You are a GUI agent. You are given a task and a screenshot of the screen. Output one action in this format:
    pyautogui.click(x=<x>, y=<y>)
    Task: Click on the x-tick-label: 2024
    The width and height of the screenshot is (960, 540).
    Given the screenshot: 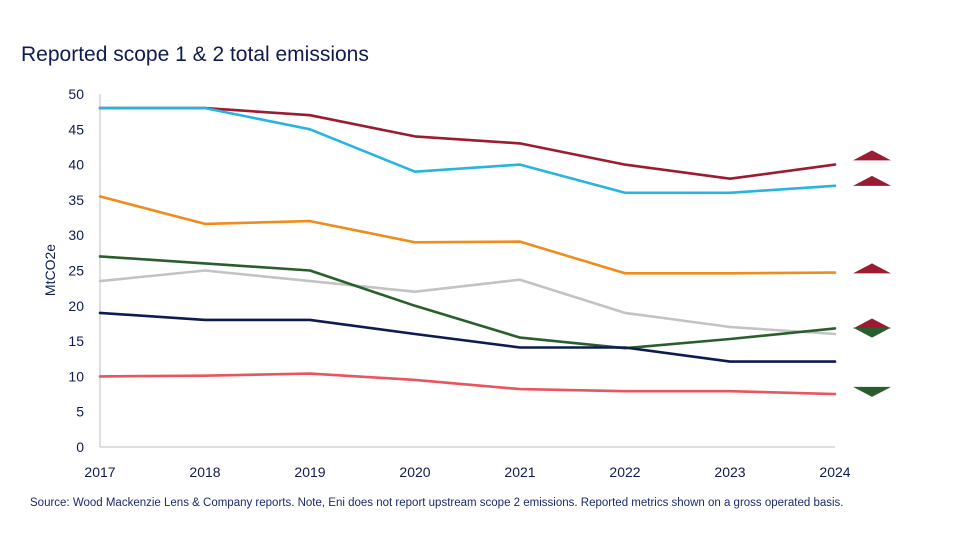 What is the action you would take?
    pyautogui.click(x=834, y=472)
    